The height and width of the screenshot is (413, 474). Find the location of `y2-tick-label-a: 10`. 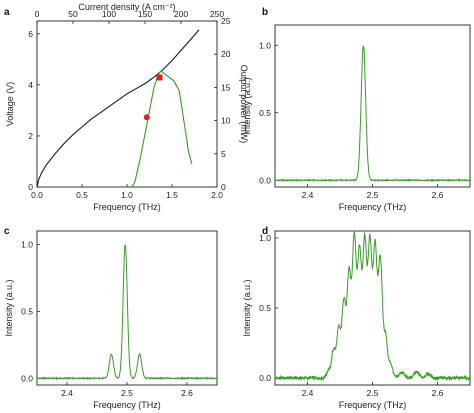

y2-tick-label-a: 10 is located at coordinates (226, 121).